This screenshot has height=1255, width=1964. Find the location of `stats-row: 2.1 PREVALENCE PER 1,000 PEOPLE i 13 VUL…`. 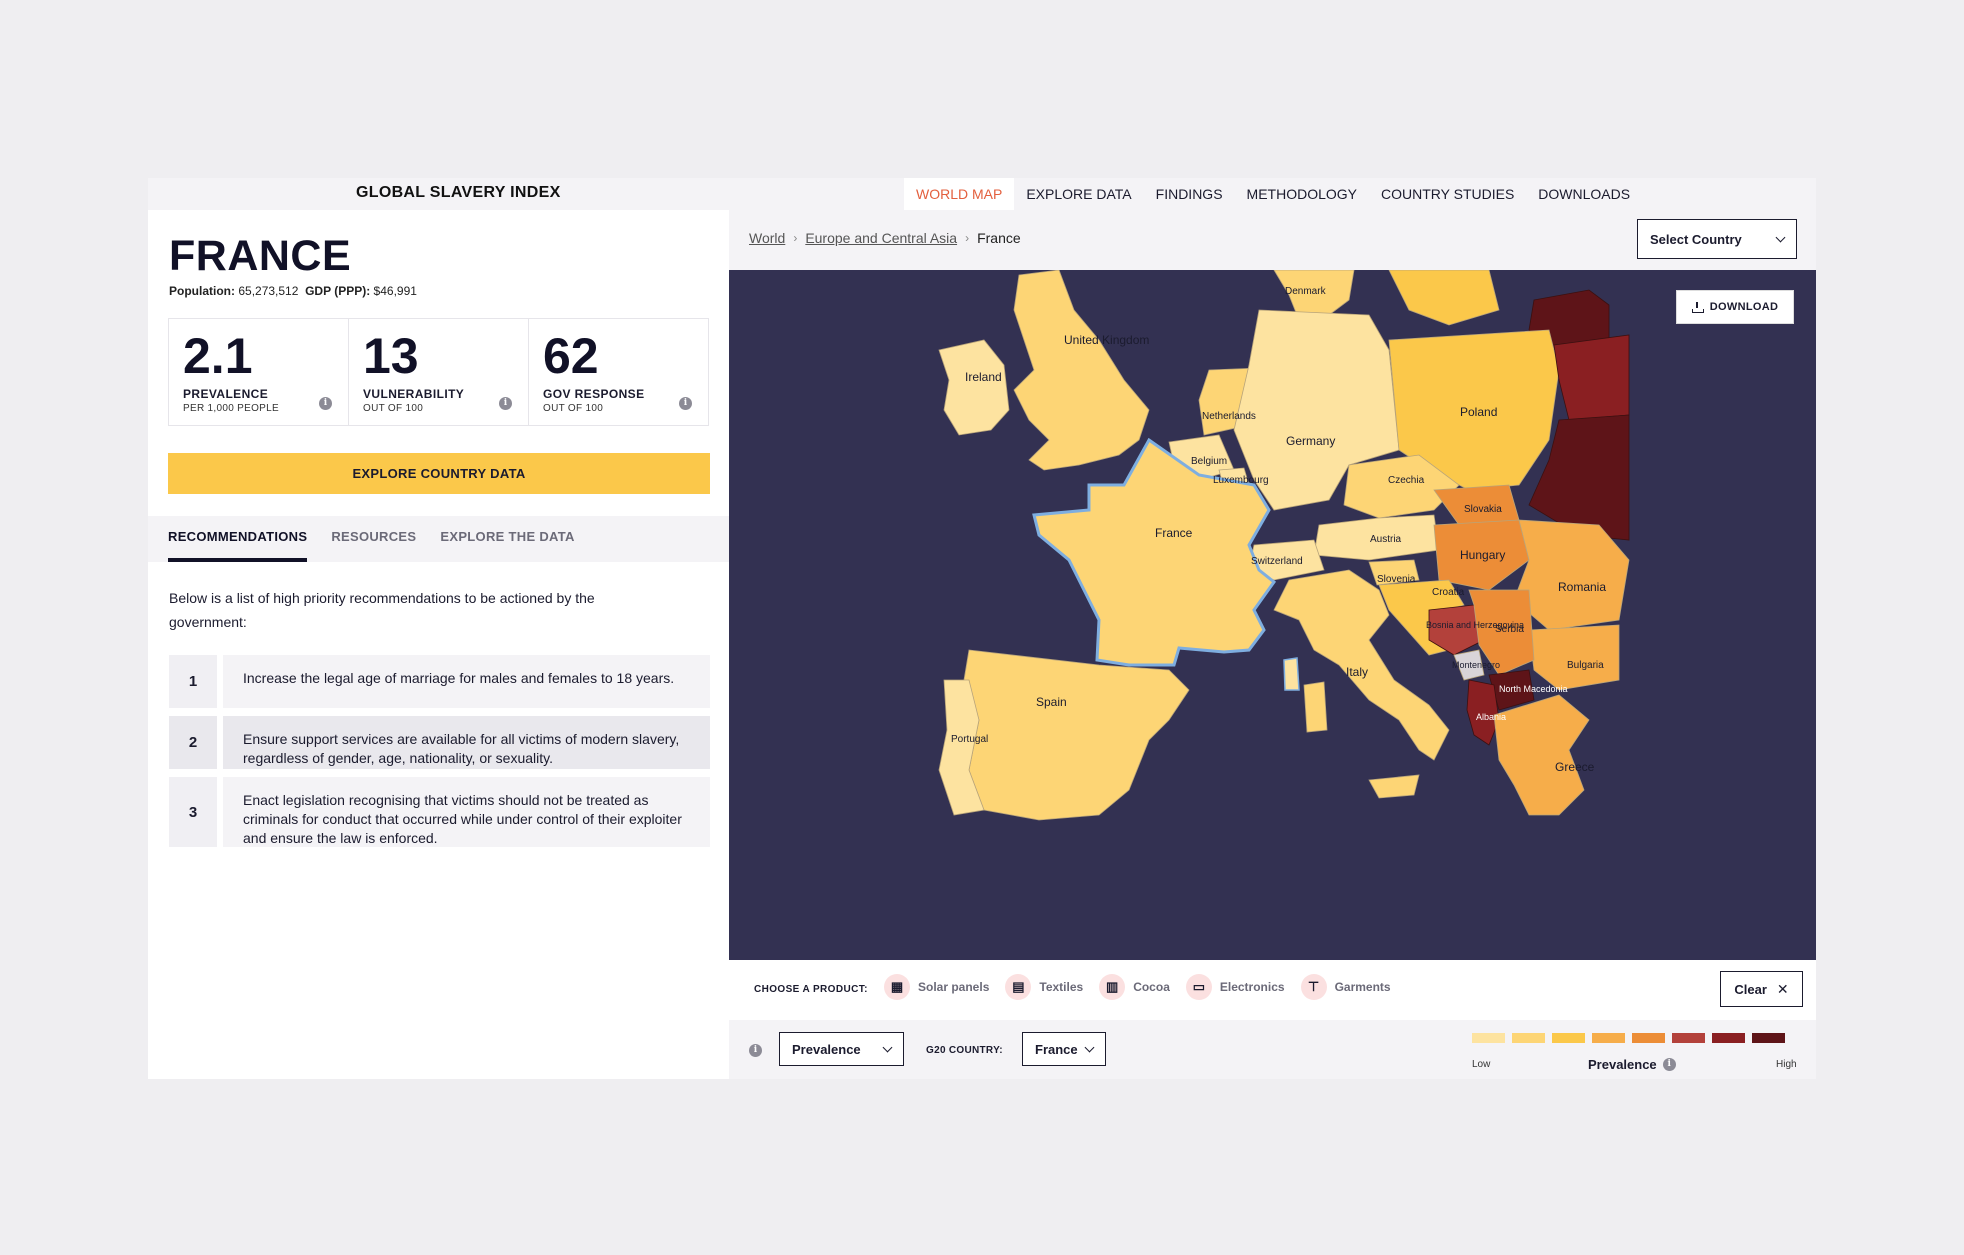

stats-row: 2.1 PREVALENCE PER 1,000 PEOPLE i 13 VUL… is located at coordinates (438, 372).